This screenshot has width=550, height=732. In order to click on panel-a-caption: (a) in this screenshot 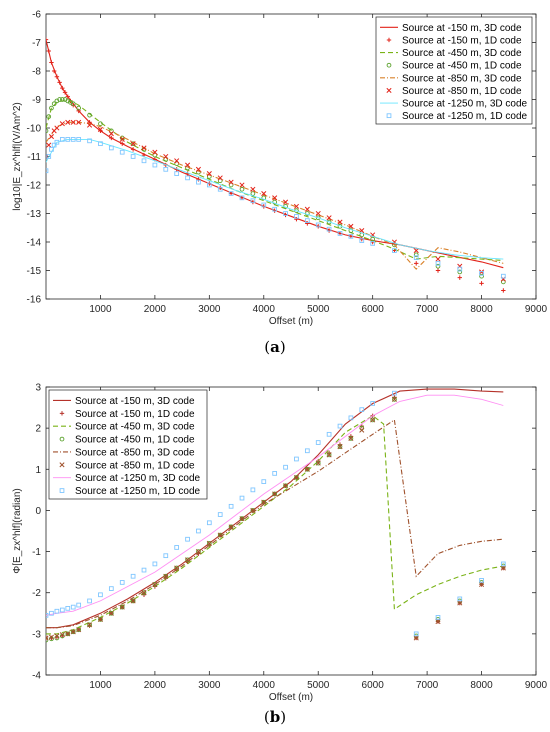, I will do `click(274, 347)`.